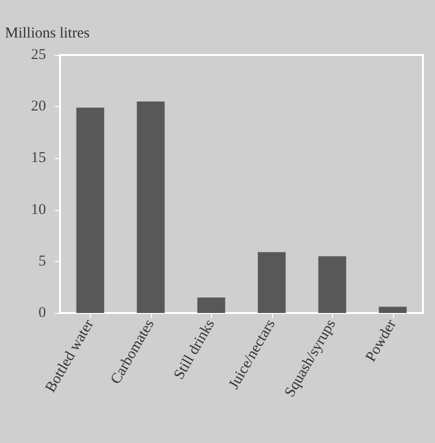 The image size is (435, 443). Describe the element at coordinates (47, 34) in the screenshot. I see `y-axis-title: Millions litres` at that location.